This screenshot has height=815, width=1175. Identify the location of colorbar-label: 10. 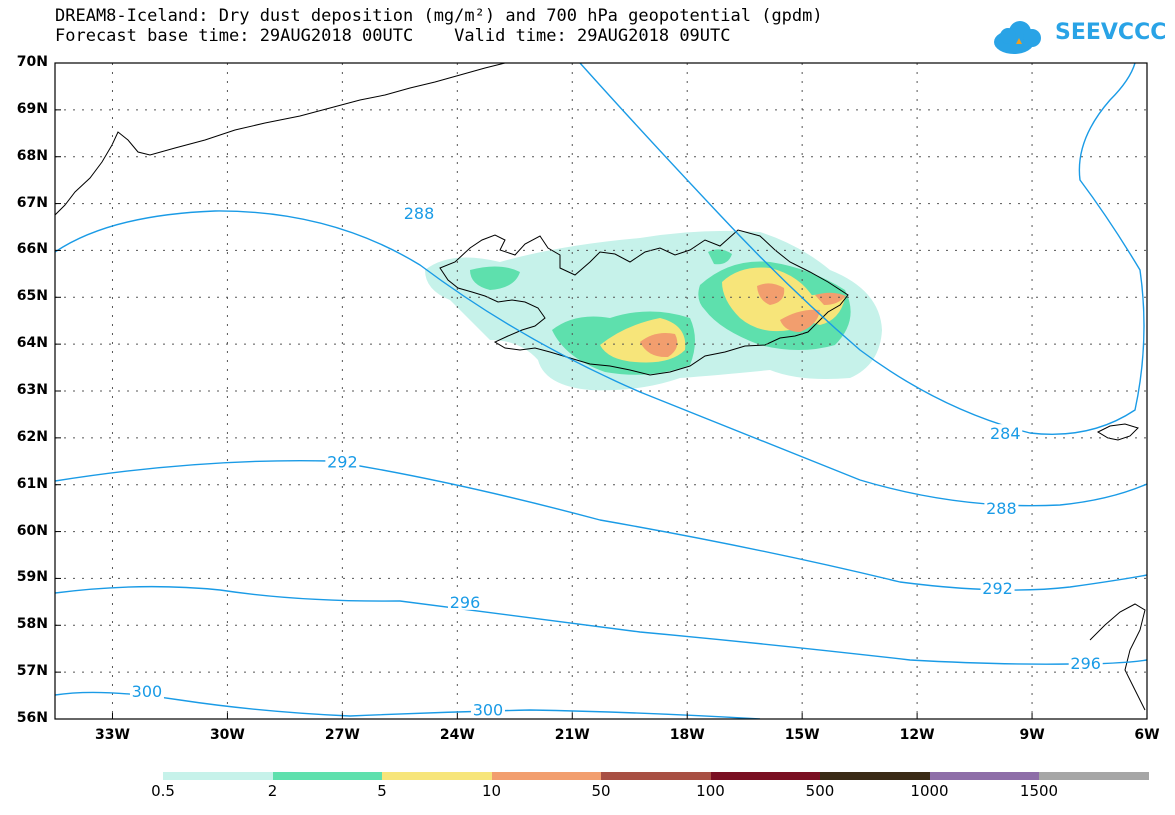
(491, 791).